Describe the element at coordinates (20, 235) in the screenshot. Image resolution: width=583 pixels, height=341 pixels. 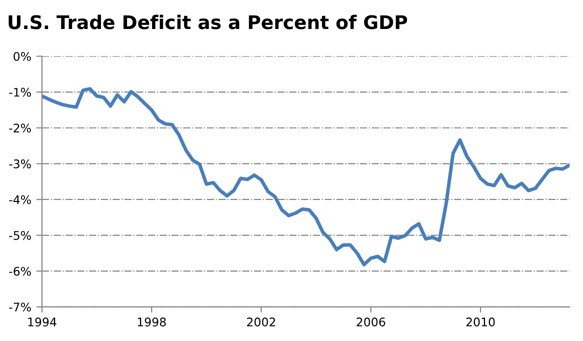
I see `y-tick-label: -5%` at that location.